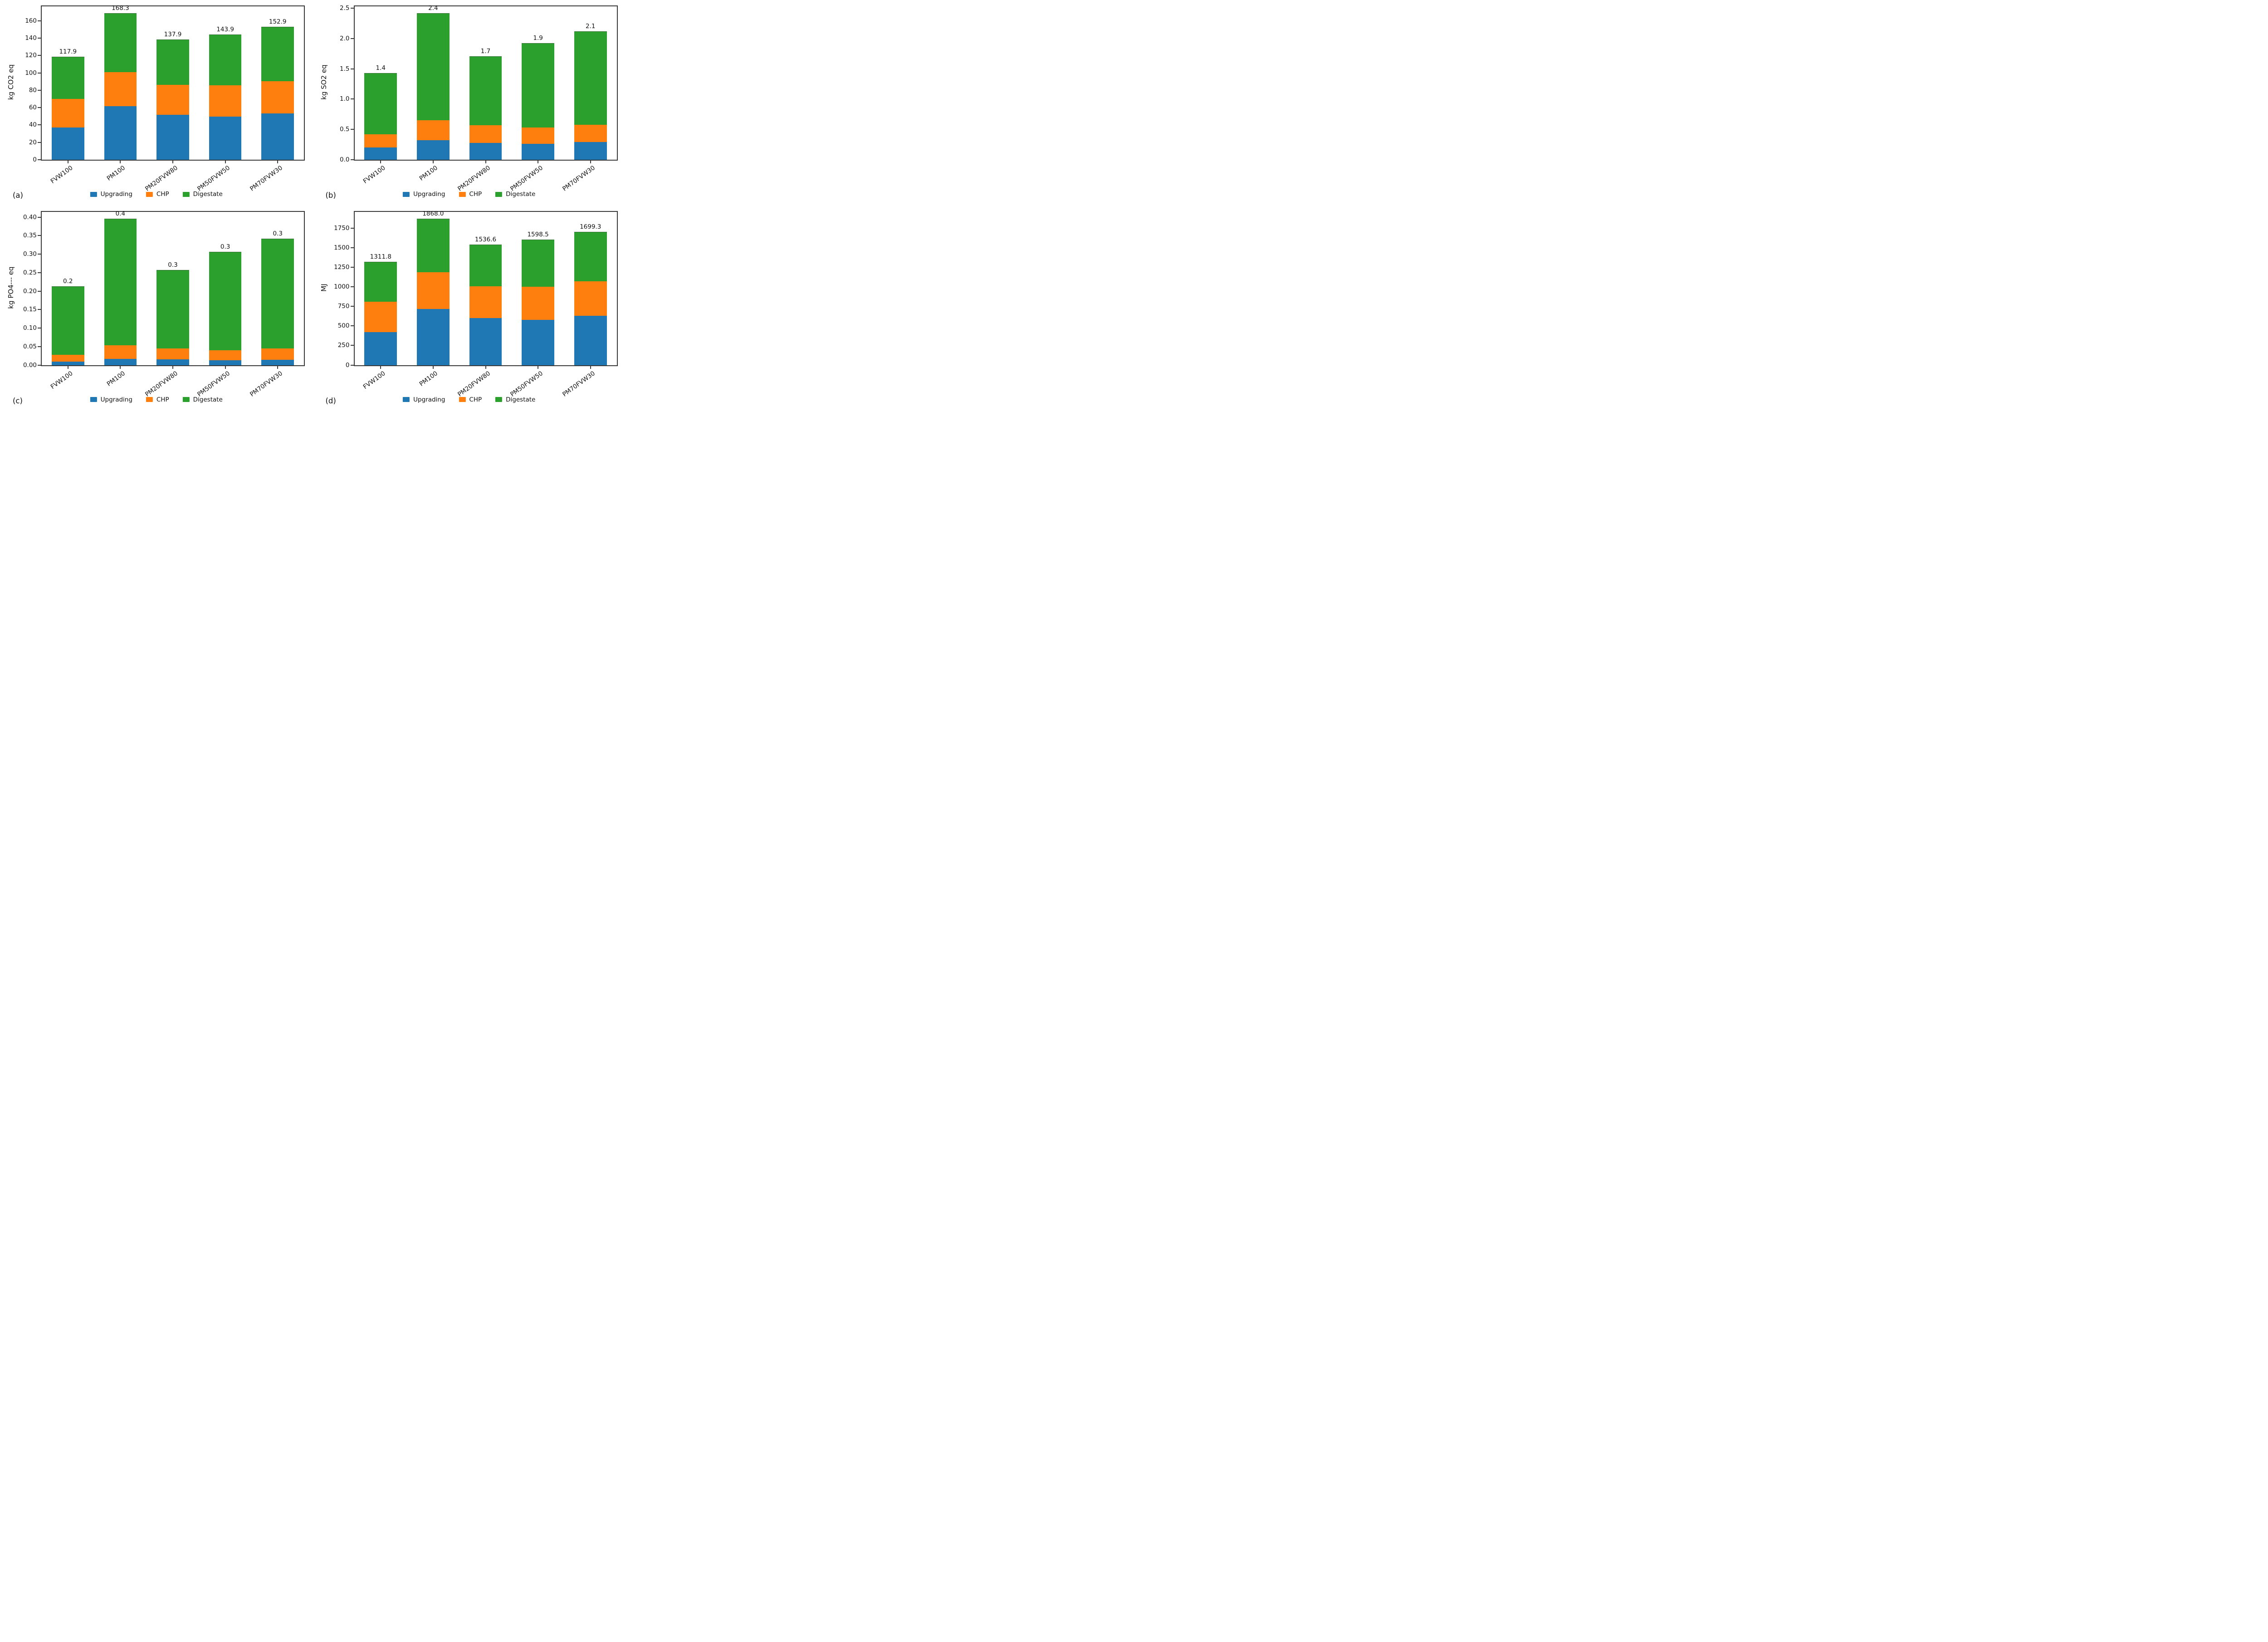 The image size is (2268, 1642). Describe the element at coordinates (344, 345) in the screenshot. I see `y-tick-label: 250` at that location.